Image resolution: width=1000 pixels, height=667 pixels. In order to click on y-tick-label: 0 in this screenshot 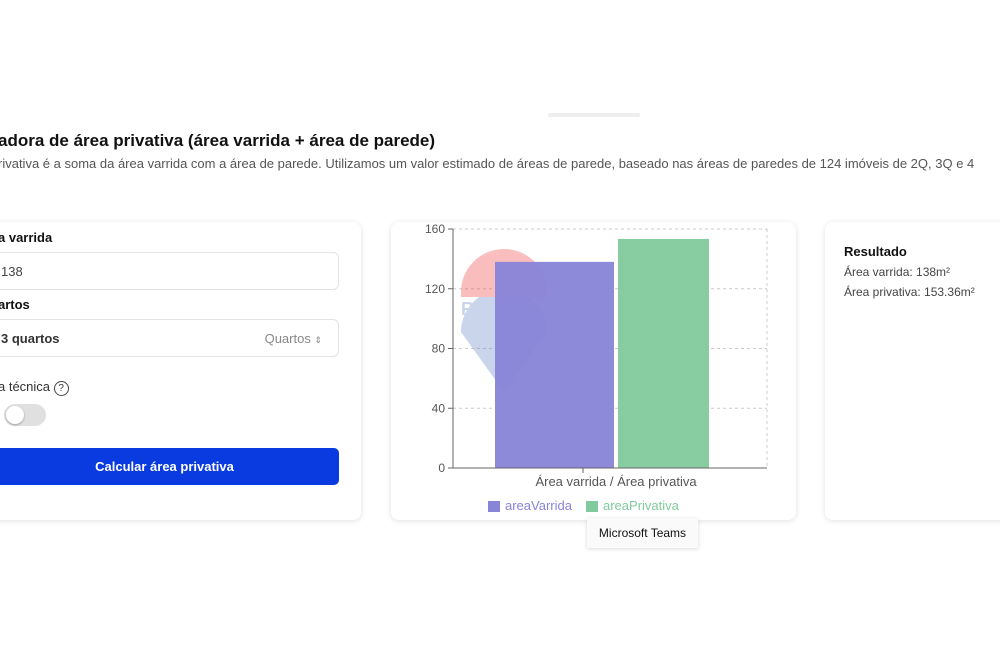, I will do `click(441, 468)`.